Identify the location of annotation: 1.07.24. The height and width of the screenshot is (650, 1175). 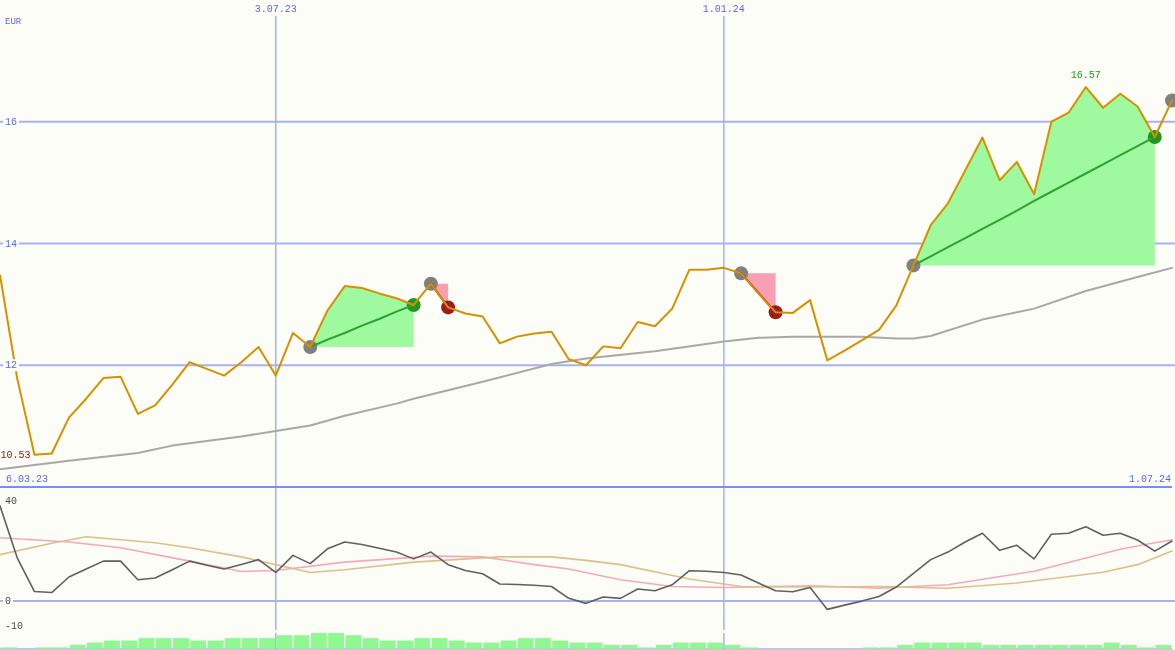
(1149, 479).